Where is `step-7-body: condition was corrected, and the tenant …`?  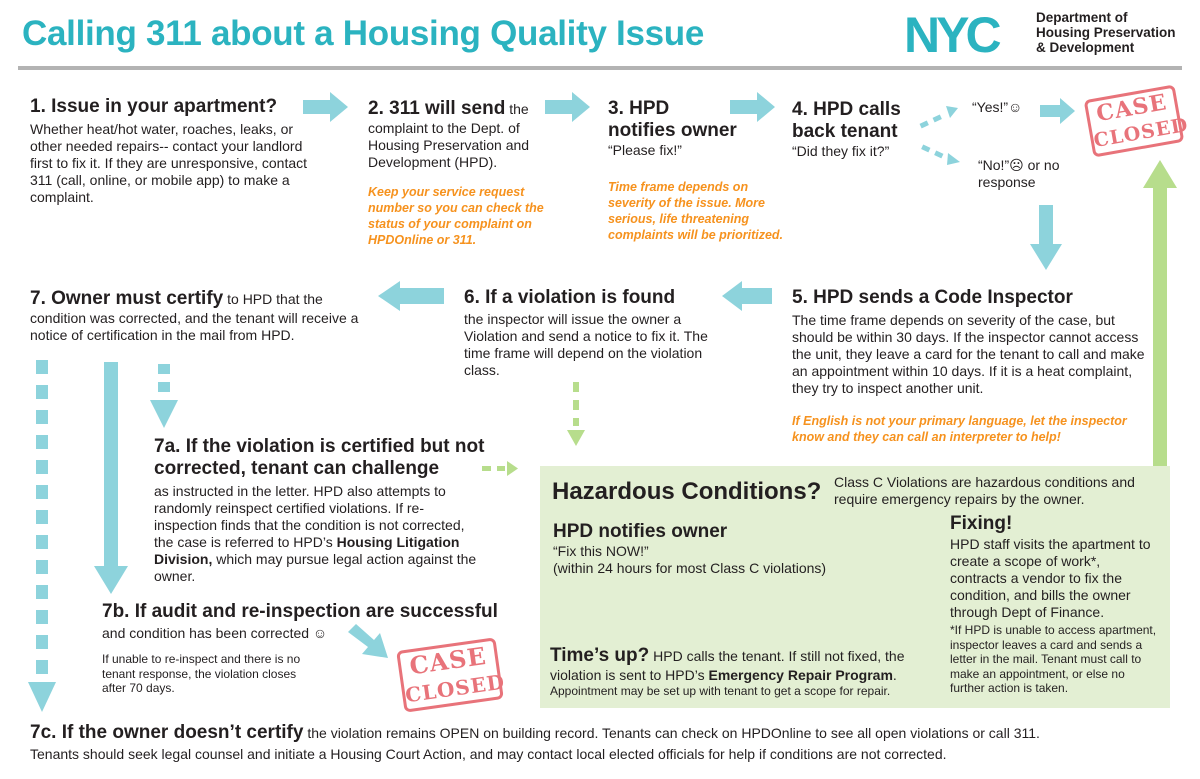 step-7-body: condition was corrected, and the tenant … is located at coordinates (194, 326).